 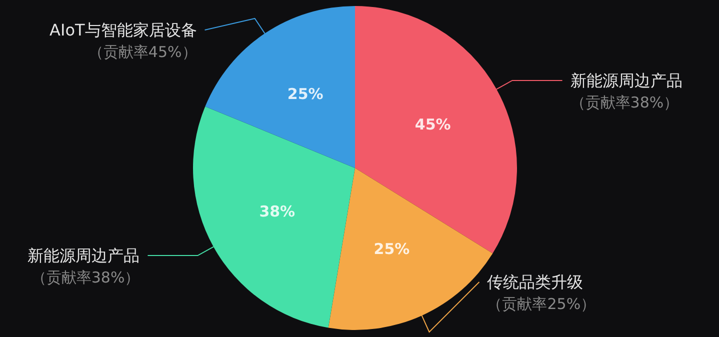 What do you see at coordinates (142, 52) in the screenshot?
I see `text: （贡献率45%）` at bounding box center [142, 52].